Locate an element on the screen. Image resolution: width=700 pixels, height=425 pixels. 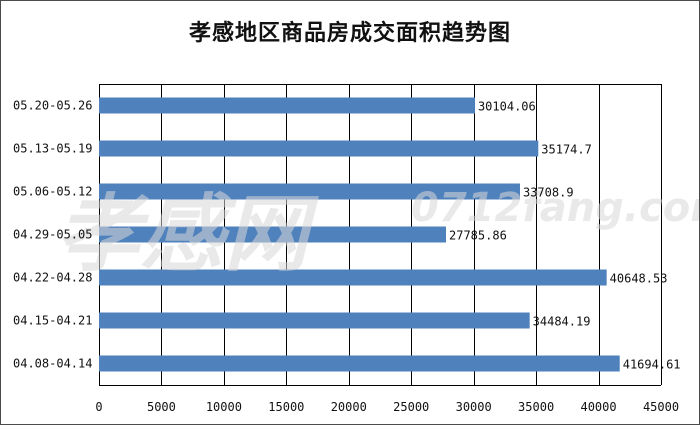
category-label: 05.20-05.26 is located at coordinates (52, 106).